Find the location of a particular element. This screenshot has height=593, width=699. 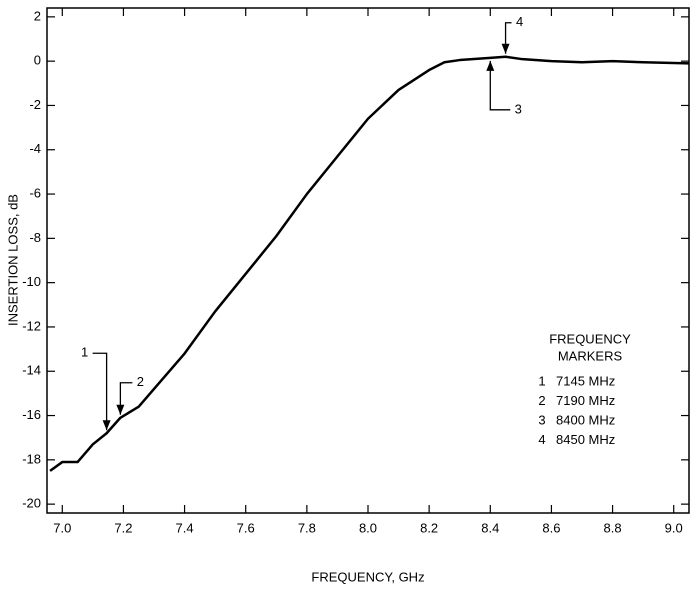

legend-number: 2 is located at coordinates (541, 400).